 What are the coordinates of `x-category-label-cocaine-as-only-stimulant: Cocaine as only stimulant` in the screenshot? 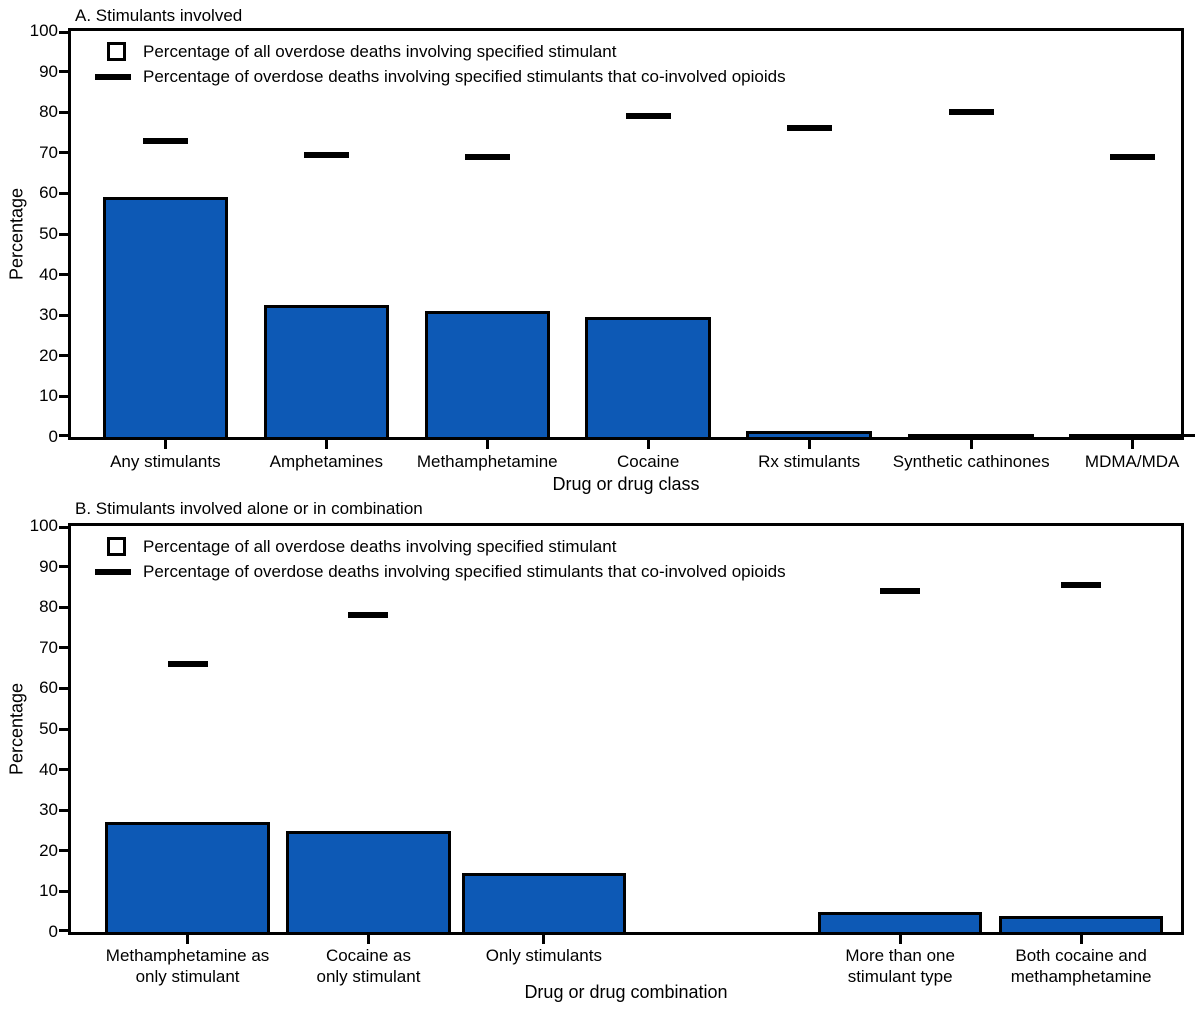 It's located at (368, 966).